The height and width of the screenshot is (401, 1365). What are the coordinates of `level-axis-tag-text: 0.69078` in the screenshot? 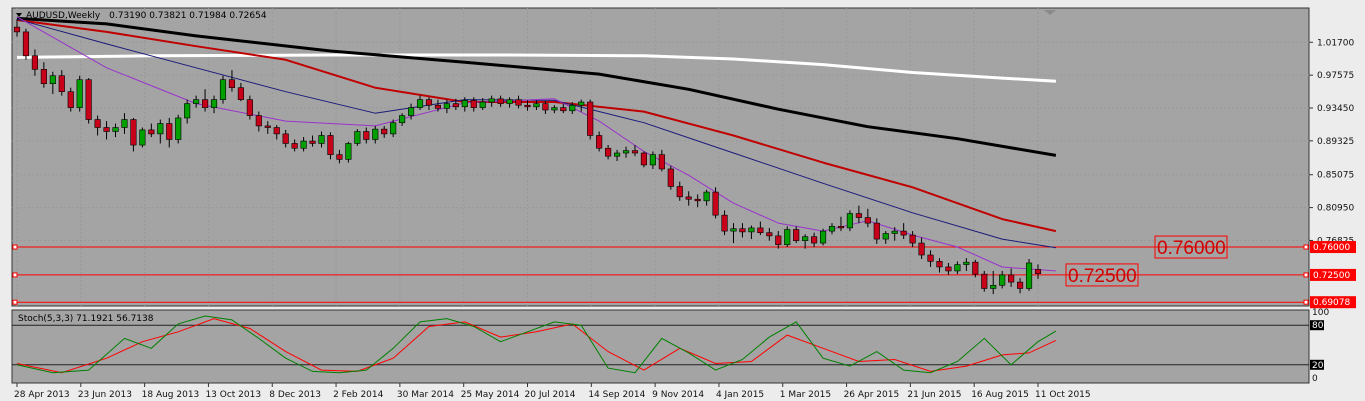 It's located at (1331, 303).